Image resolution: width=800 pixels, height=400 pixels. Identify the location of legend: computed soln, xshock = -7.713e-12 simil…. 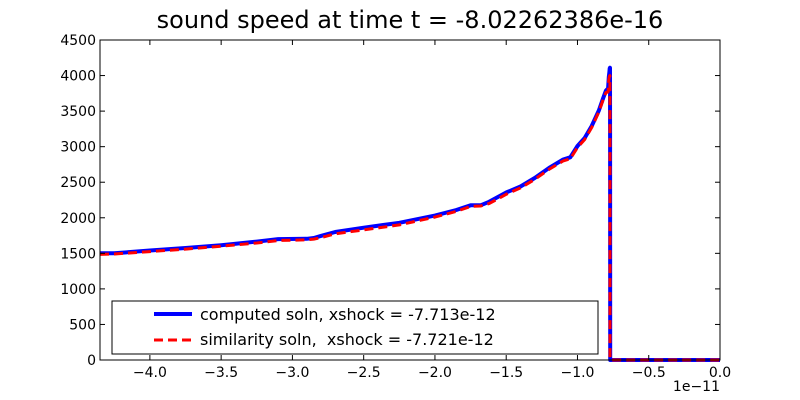
(355, 327).